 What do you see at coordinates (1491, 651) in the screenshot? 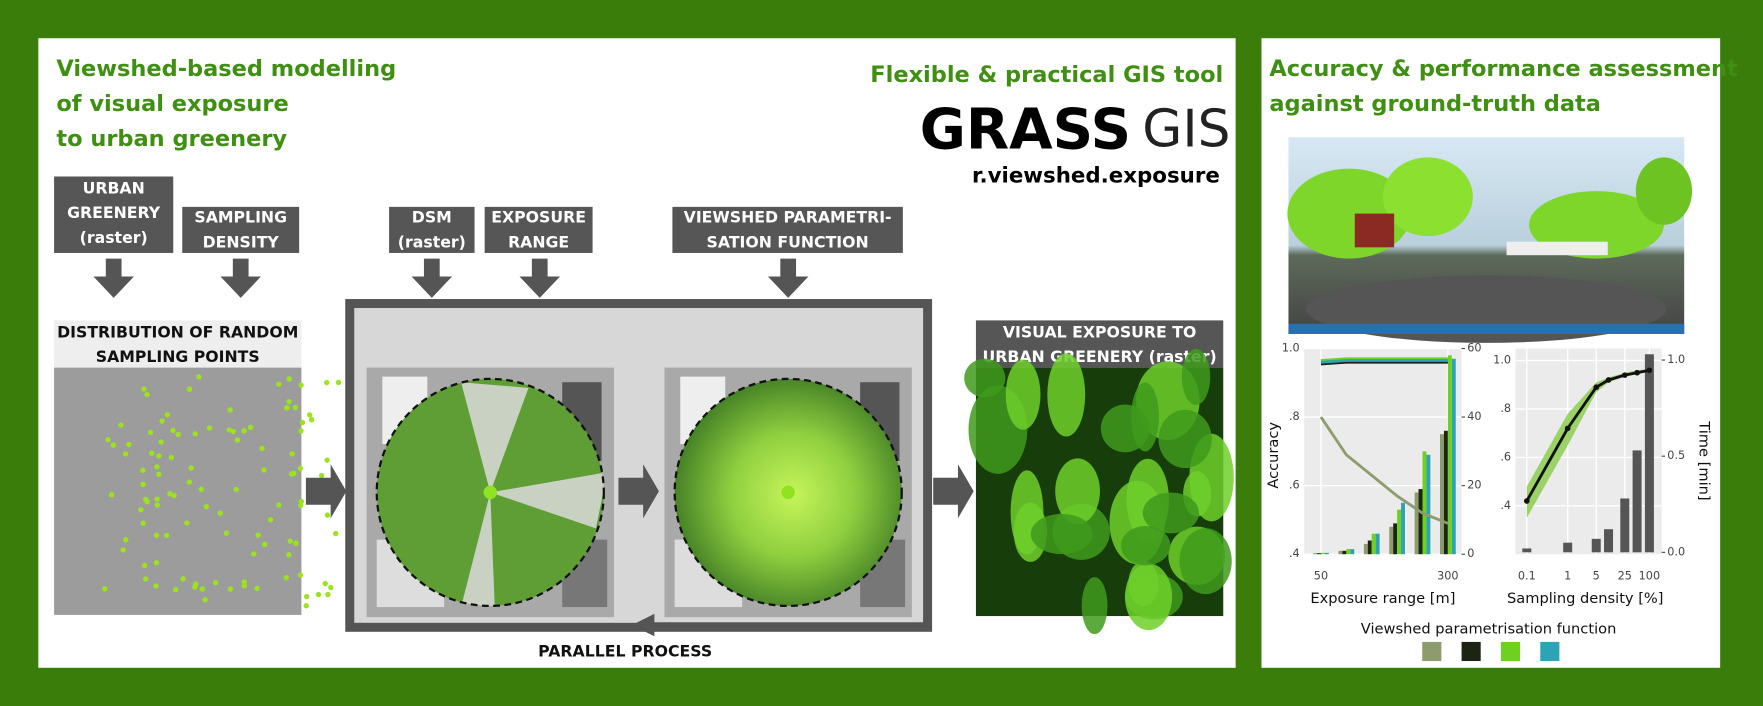
I see `legend` at bounding box center [1491, 651].